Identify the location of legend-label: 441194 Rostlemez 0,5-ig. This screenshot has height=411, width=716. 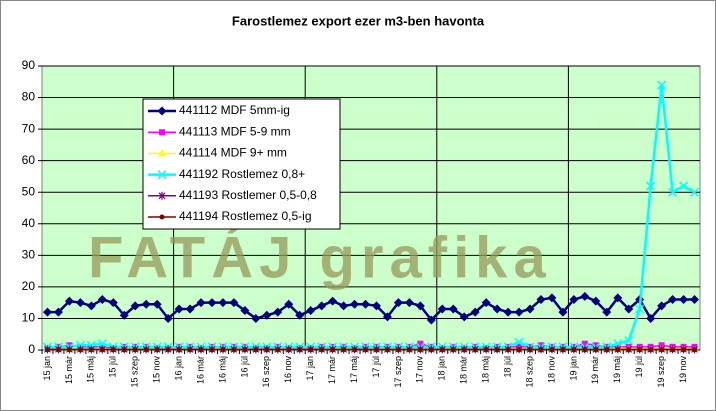
(245, 216).